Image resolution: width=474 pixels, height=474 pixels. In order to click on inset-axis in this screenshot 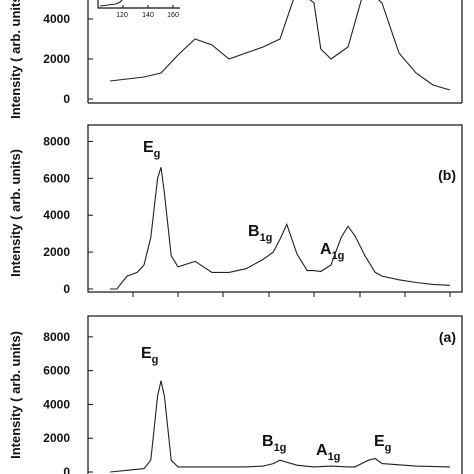, I will do `click(138, 4)`.